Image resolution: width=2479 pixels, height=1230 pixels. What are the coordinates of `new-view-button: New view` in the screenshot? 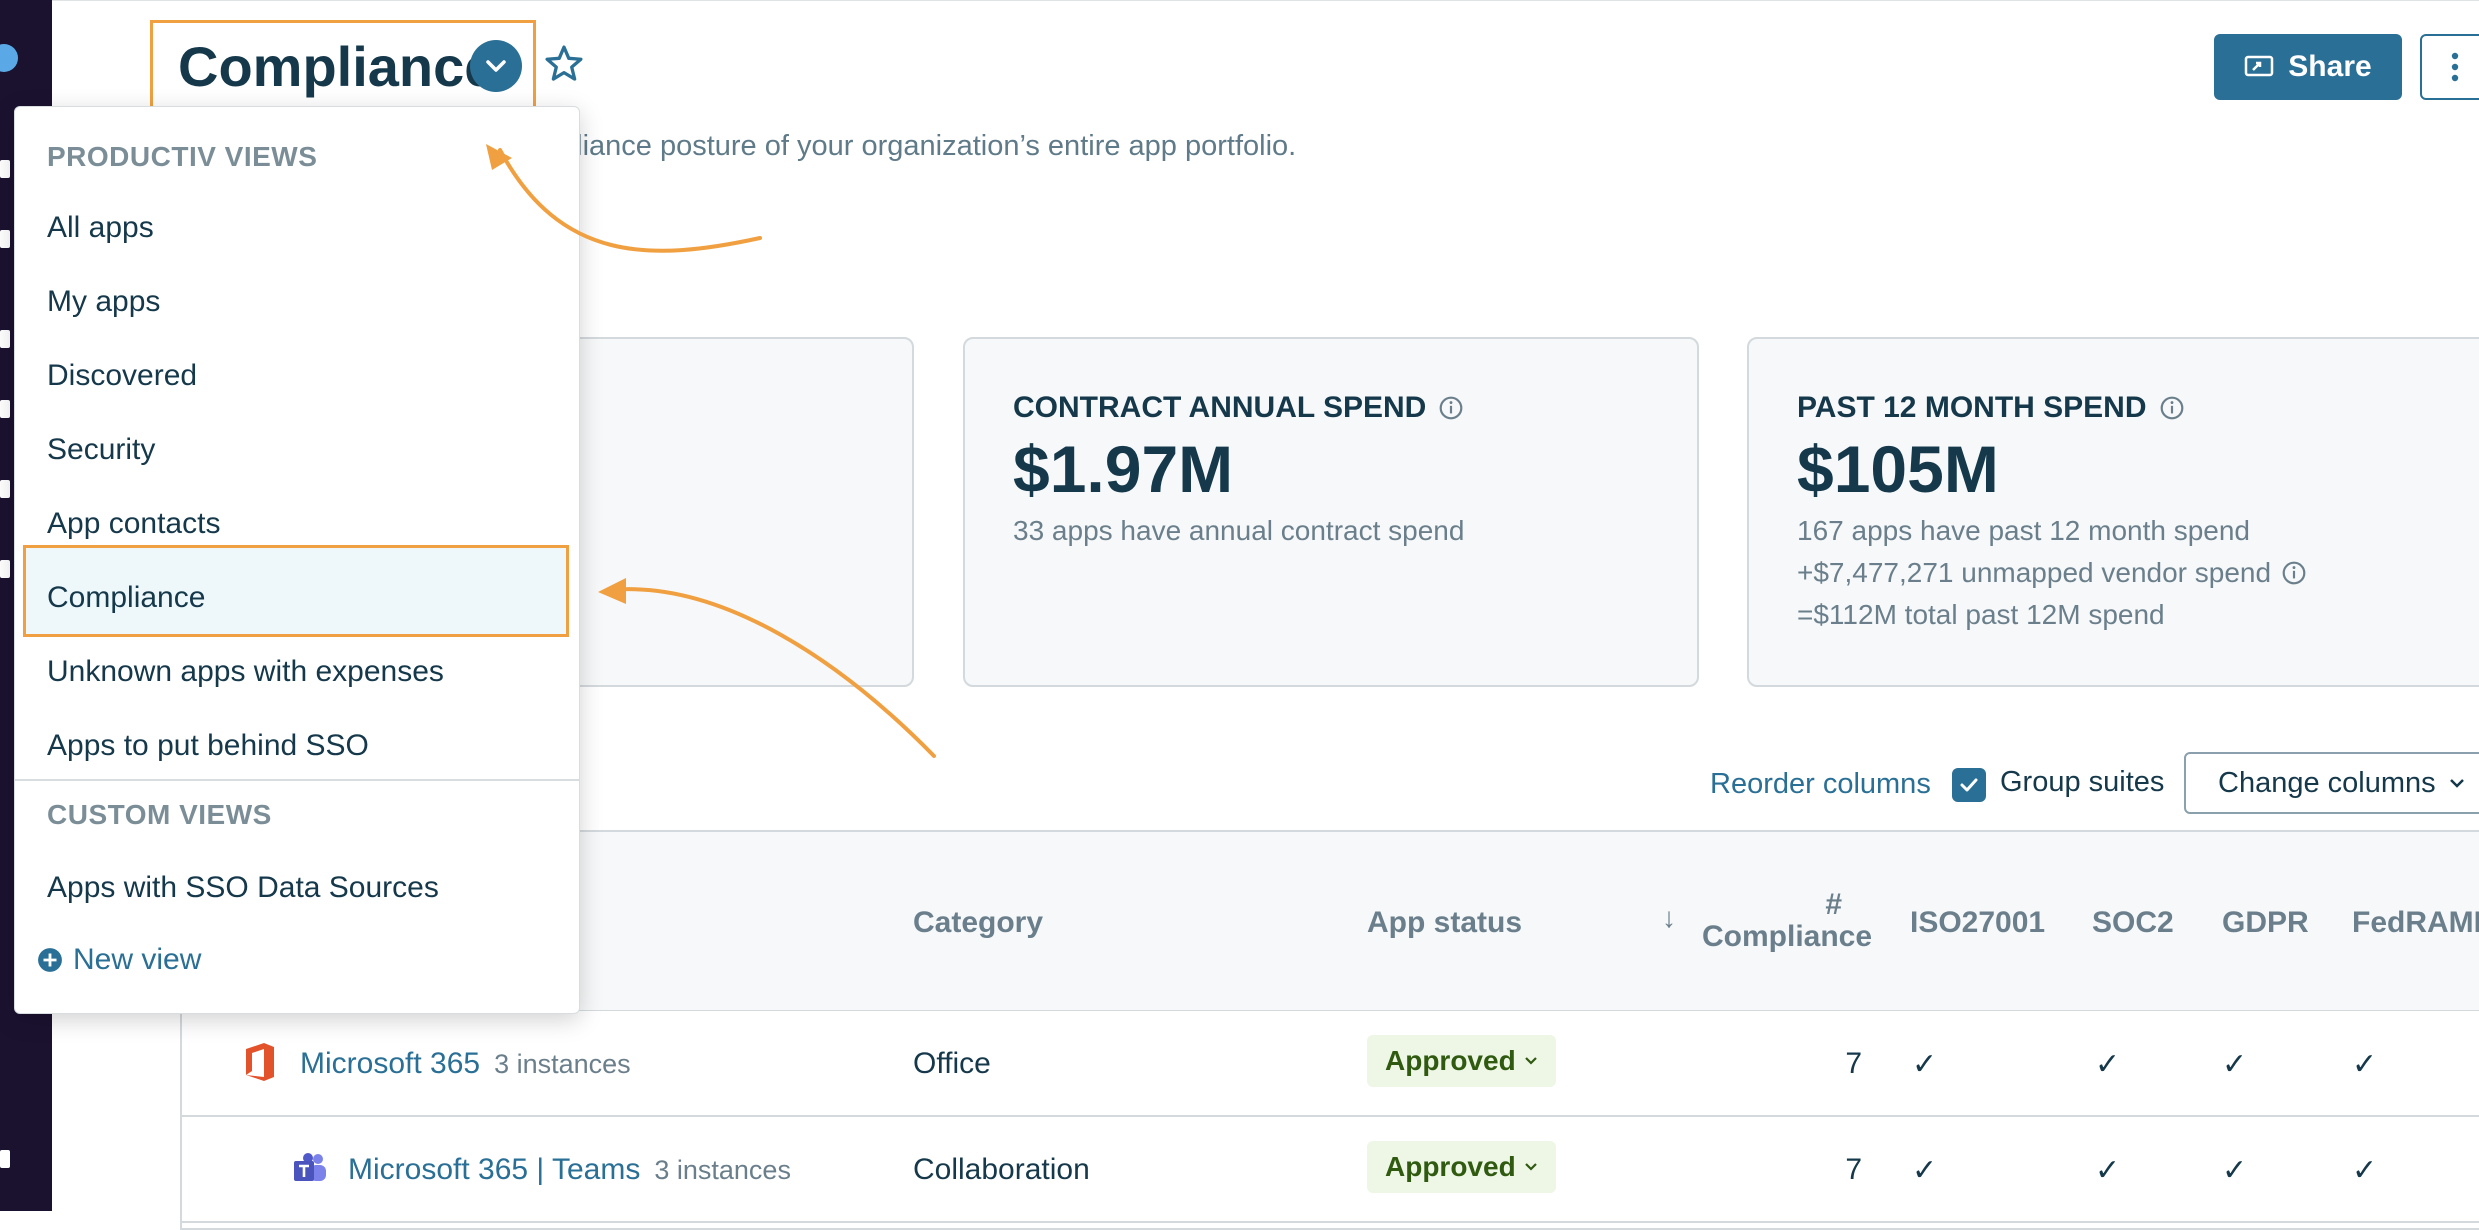 It's located at (119, 960).